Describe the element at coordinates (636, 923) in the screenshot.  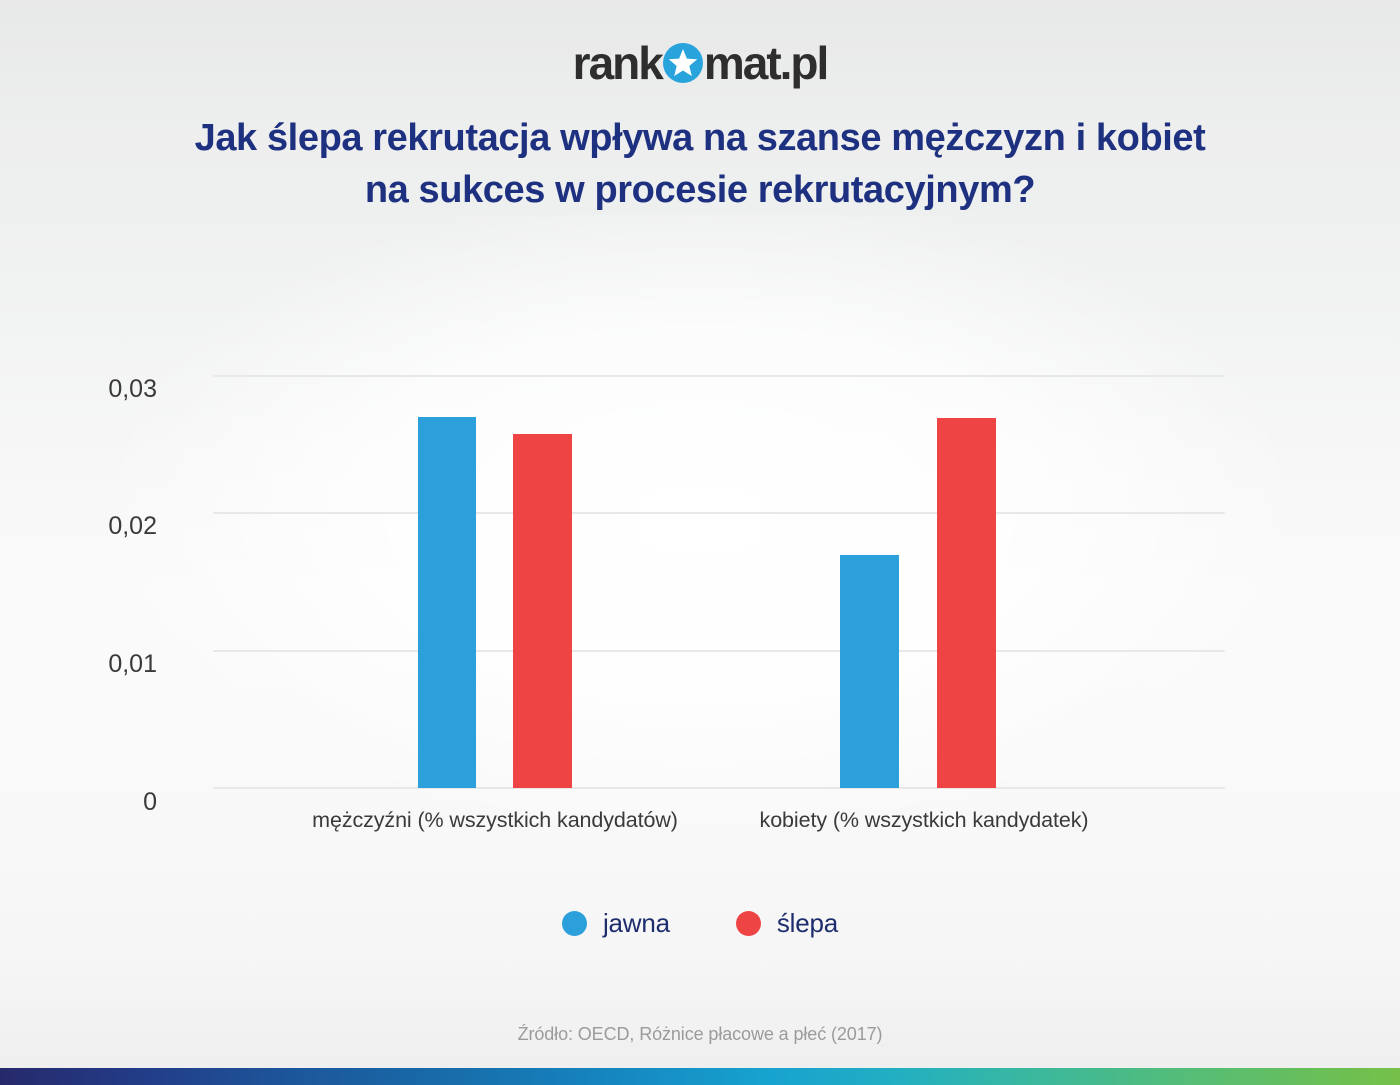
I see `legend-label-jawna: jawna` at that location.